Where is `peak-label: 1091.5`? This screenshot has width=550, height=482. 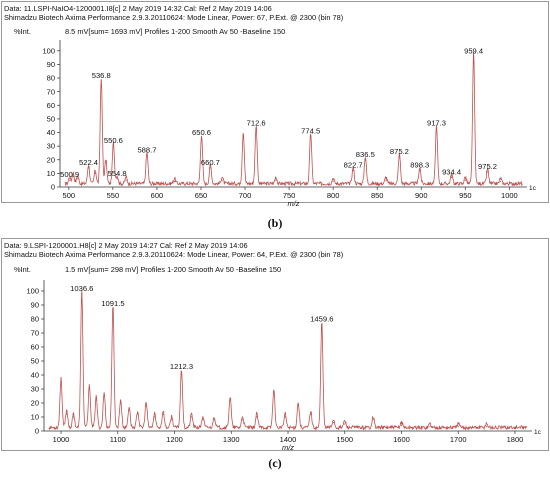 peak-label: 1091.5 is located at coordinates (112, 303).